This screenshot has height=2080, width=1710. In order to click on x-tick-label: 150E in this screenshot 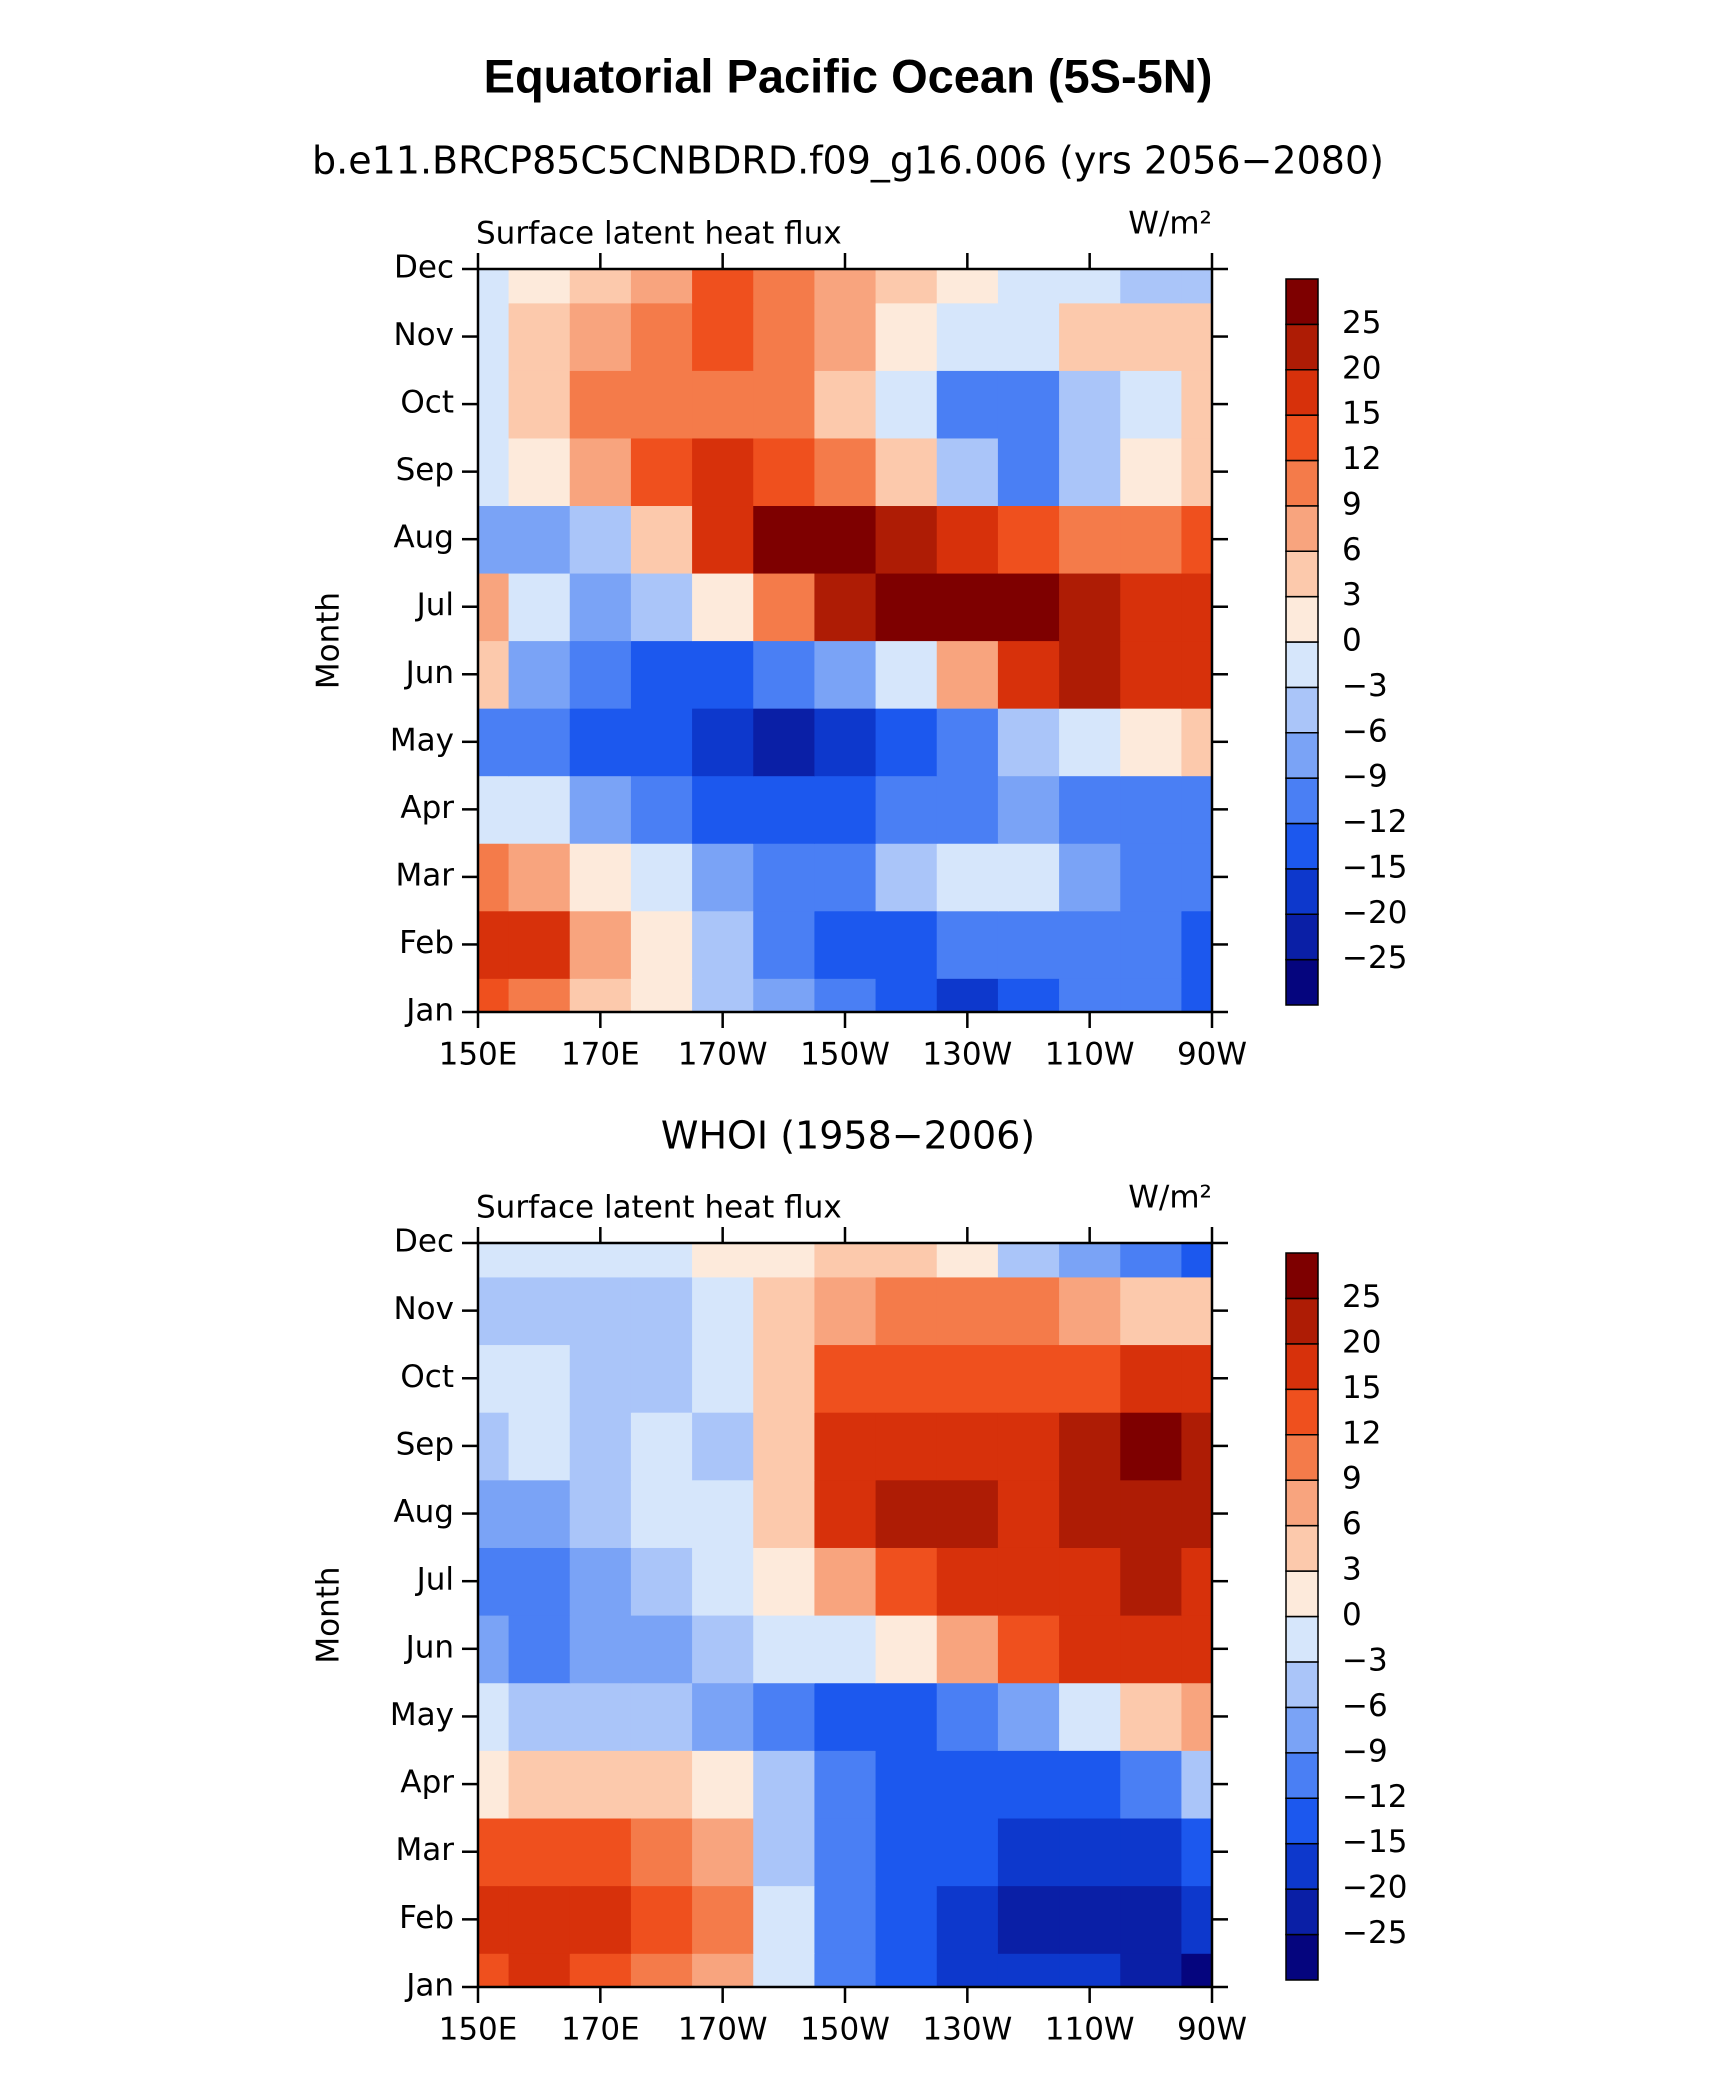, I will do `click(478, 1055)`.